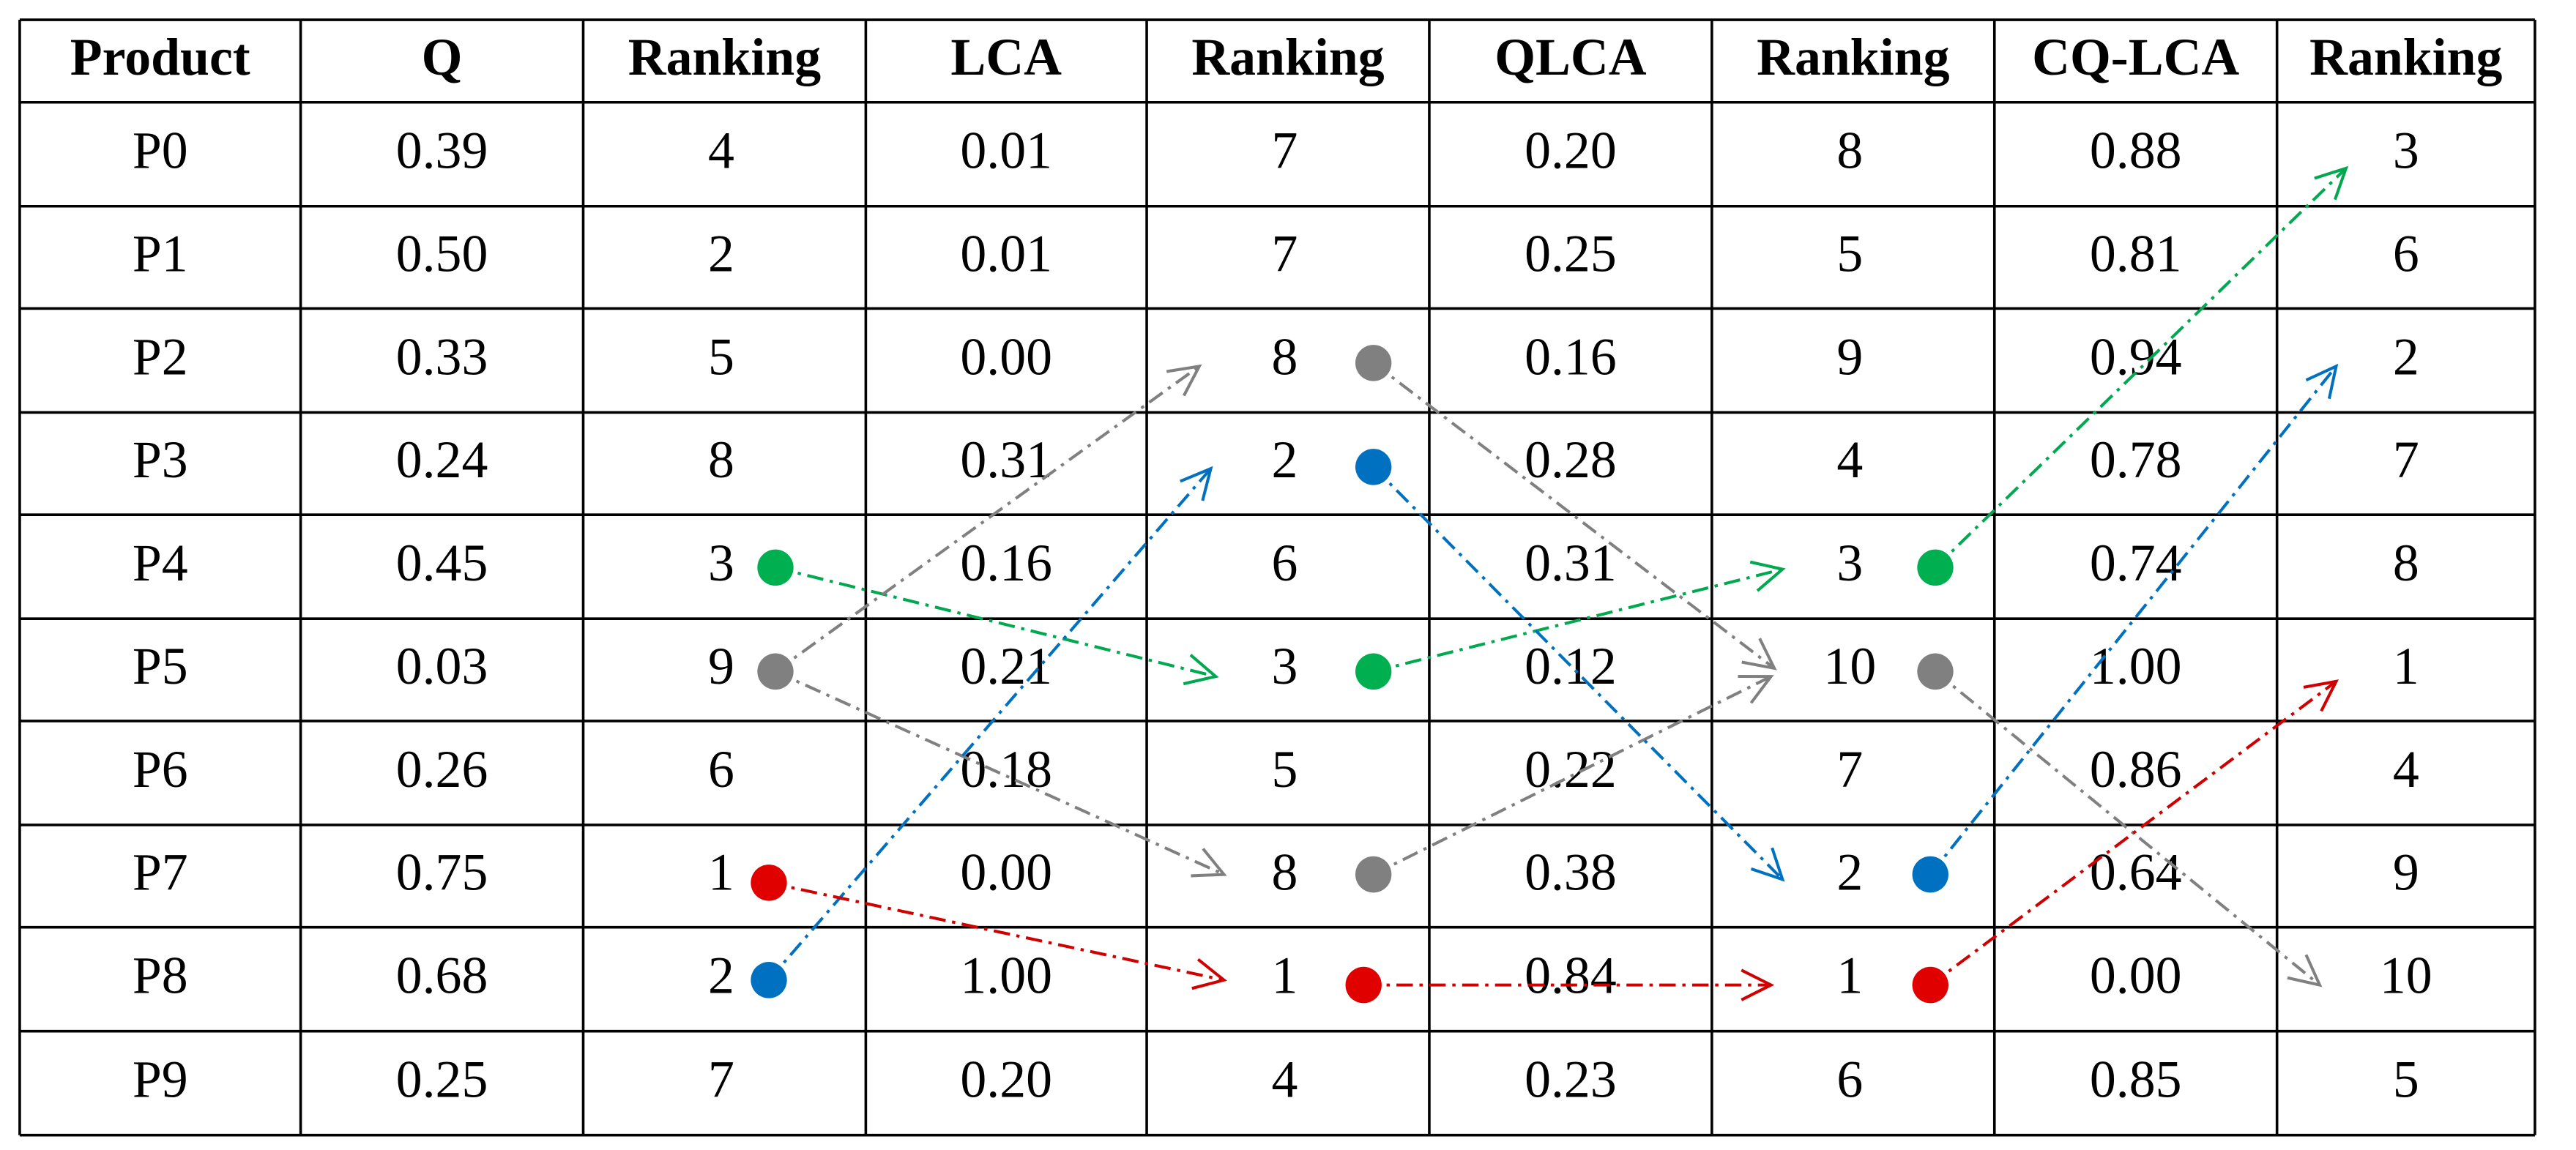 This screenshot has width=2576, height=1150. What do you see at coordinates (160, 253) in the screenshot?
I see `table-cell: P1` at bounding box center [160, 253].